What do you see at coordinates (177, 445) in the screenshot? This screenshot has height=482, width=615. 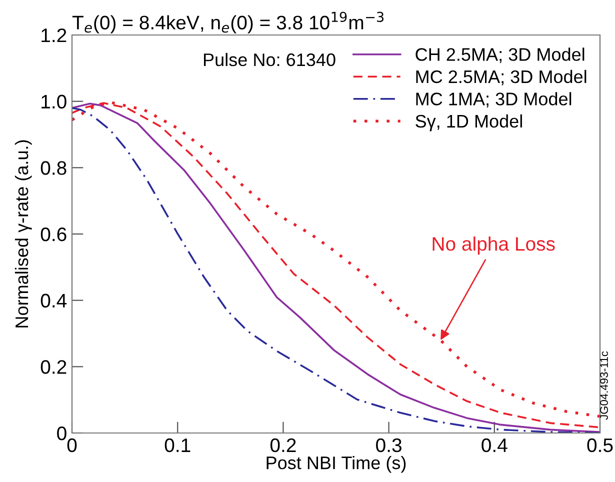 I see `x-tick-label: 0.1` at bounding box center [177, 445].